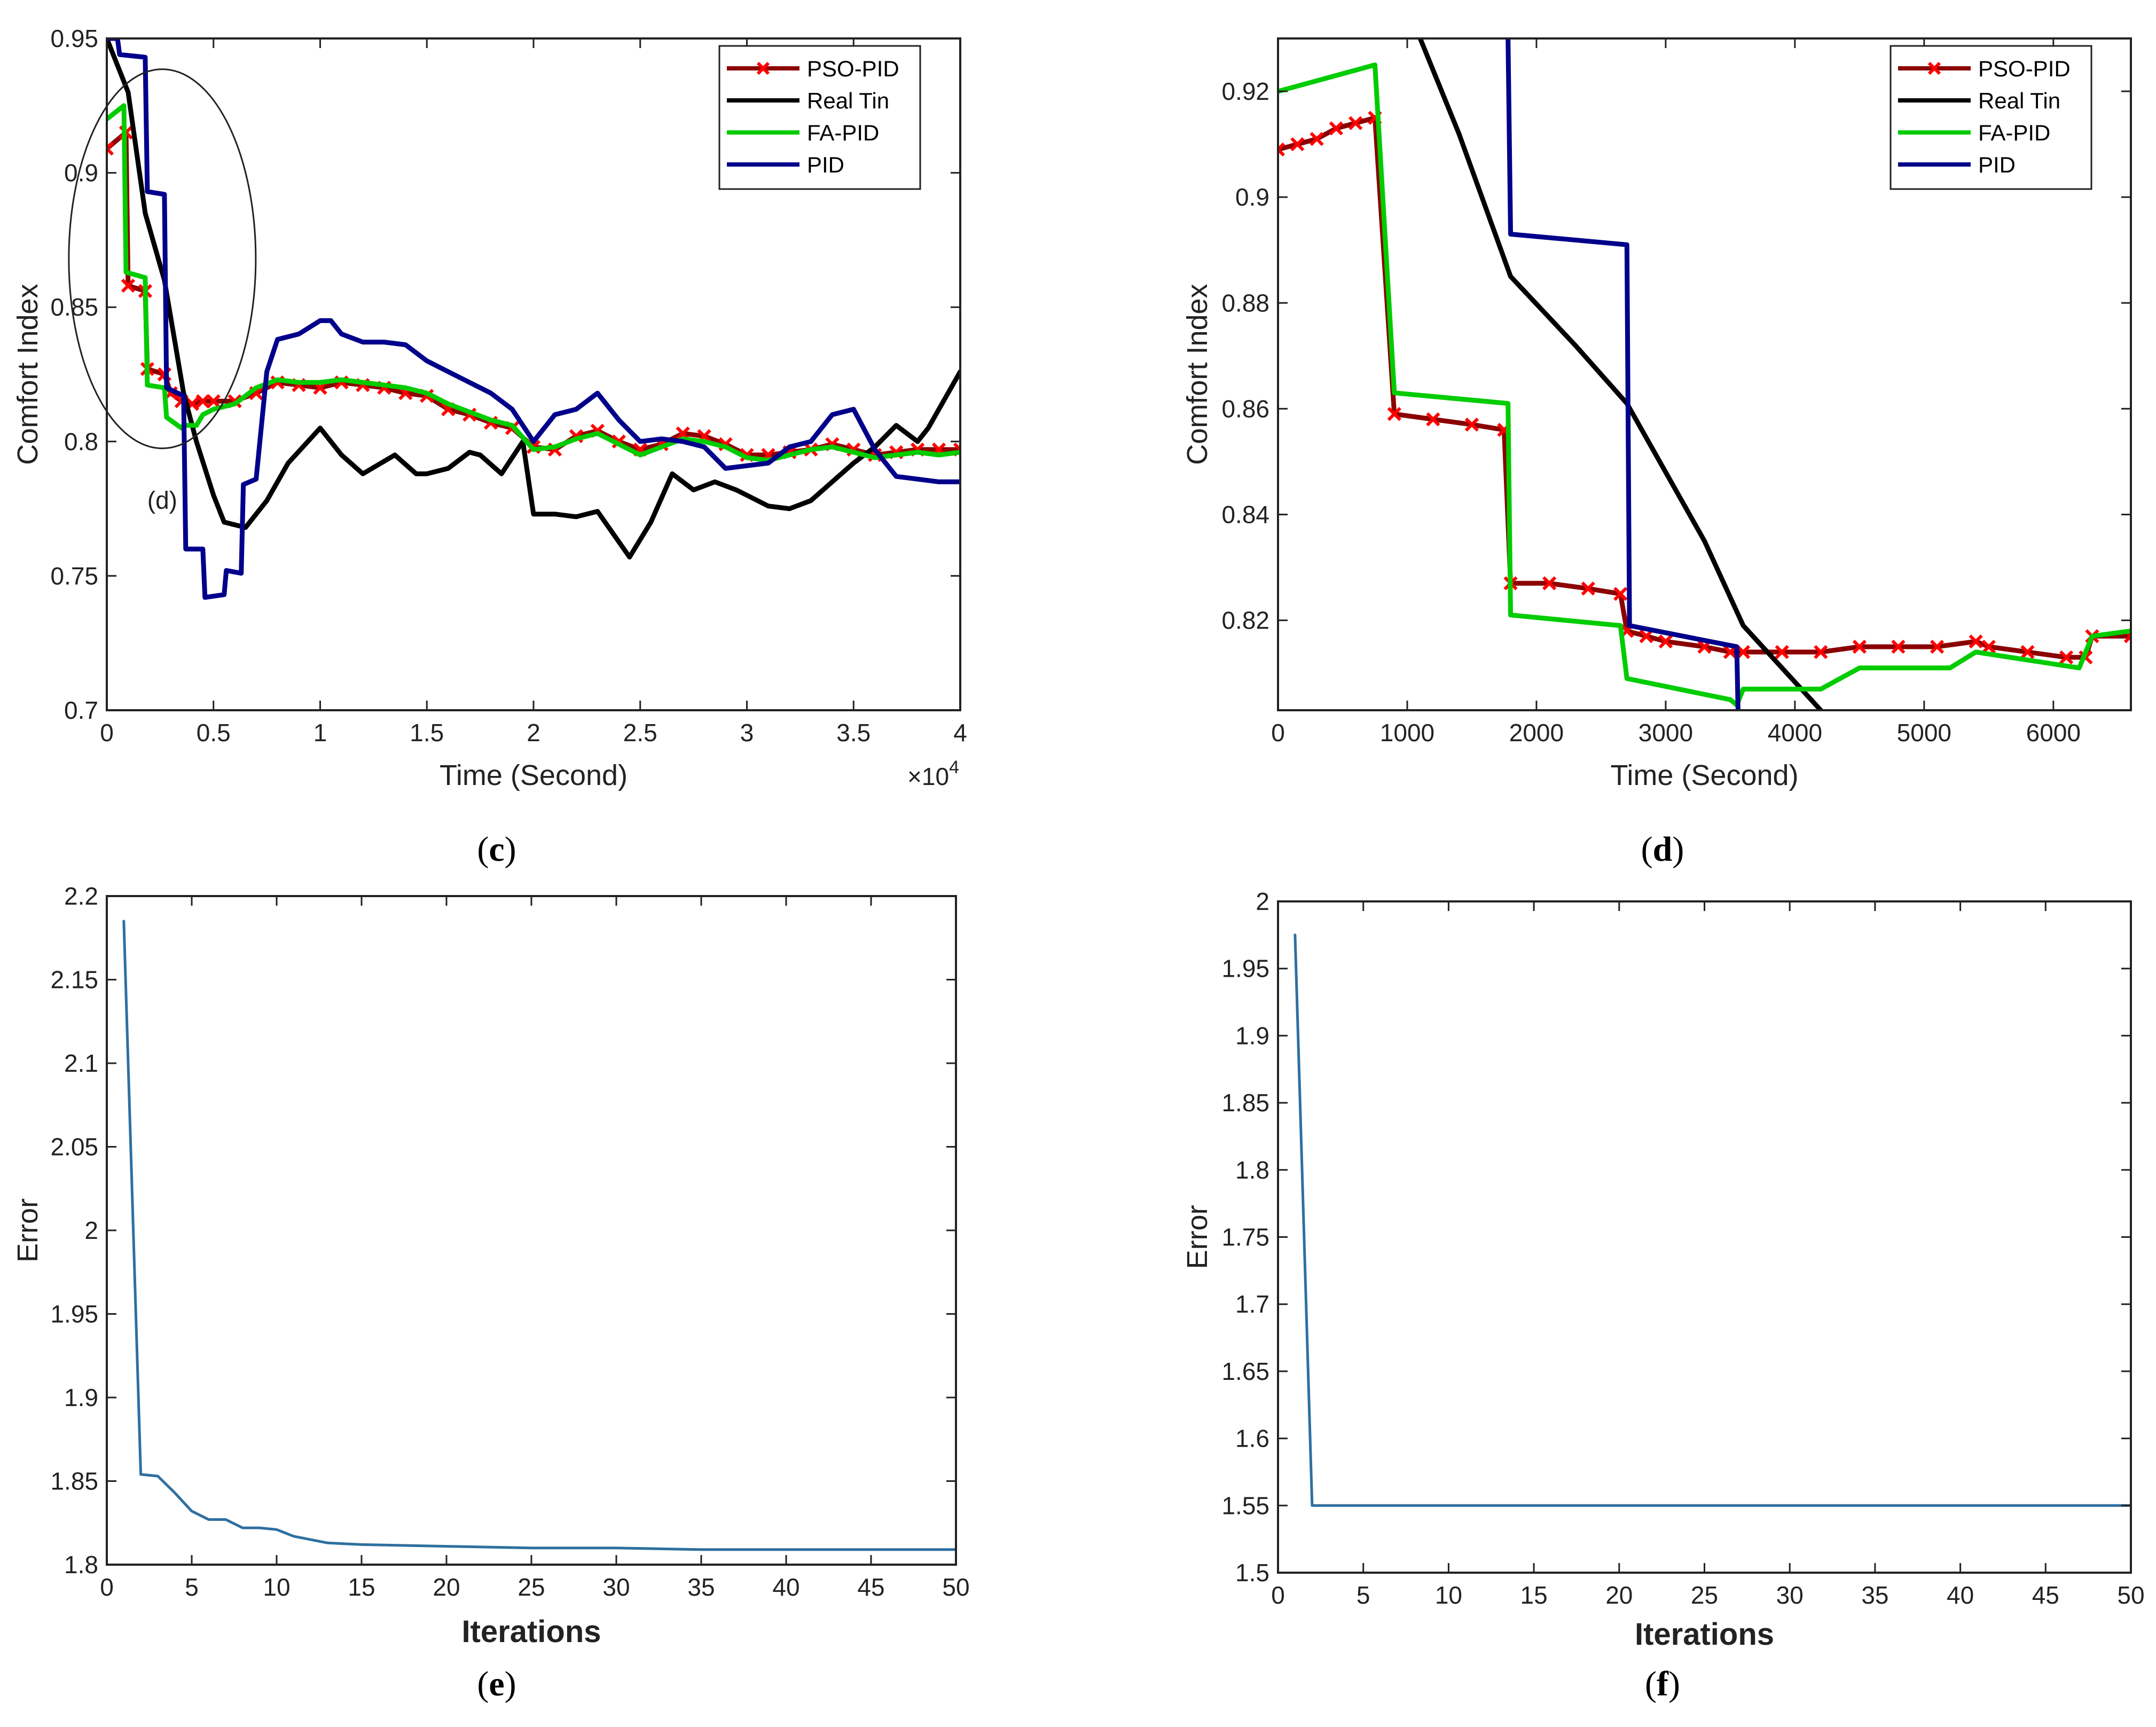 The width and height of the screenshot is (2156, 1727). What do you see at coordinates (1245, 1371) in the screenshot?
I see `y-tick-label: 1.65` at bounding box center [1245, 1371].